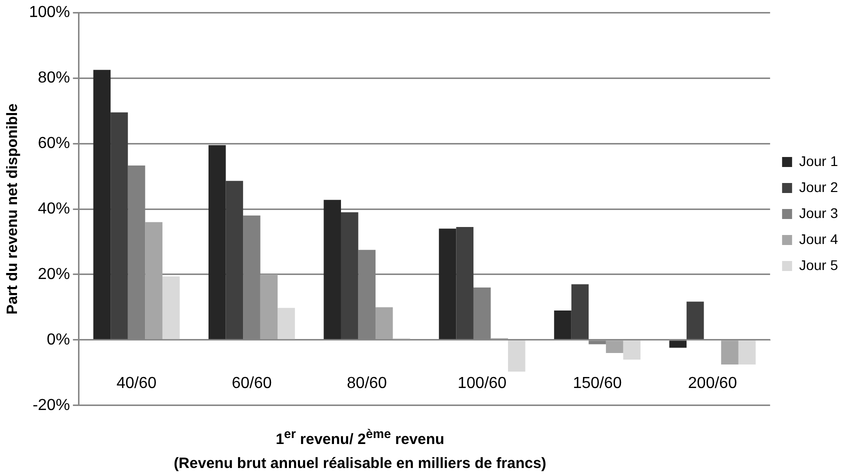 Image resolution: width=858 pixels, height=476 pixels. What do you see at coordinates (54, 209) in the screenshot?
I see `y-tick-label: 40%` at bounding box center [54, 209].